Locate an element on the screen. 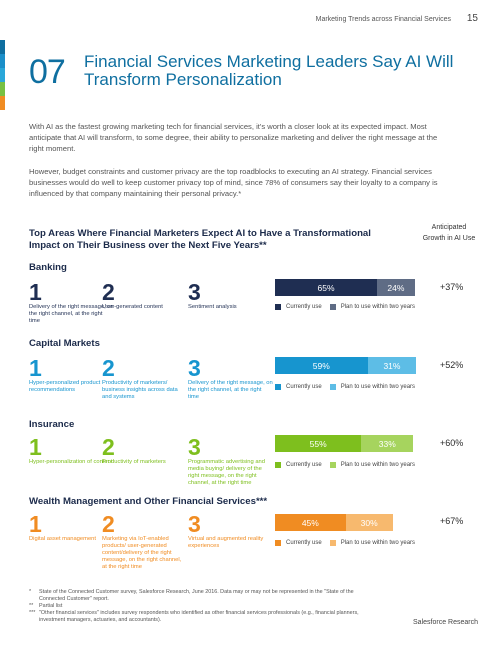  bar-plan-segment: 24% is located at coordinates (396, 287).